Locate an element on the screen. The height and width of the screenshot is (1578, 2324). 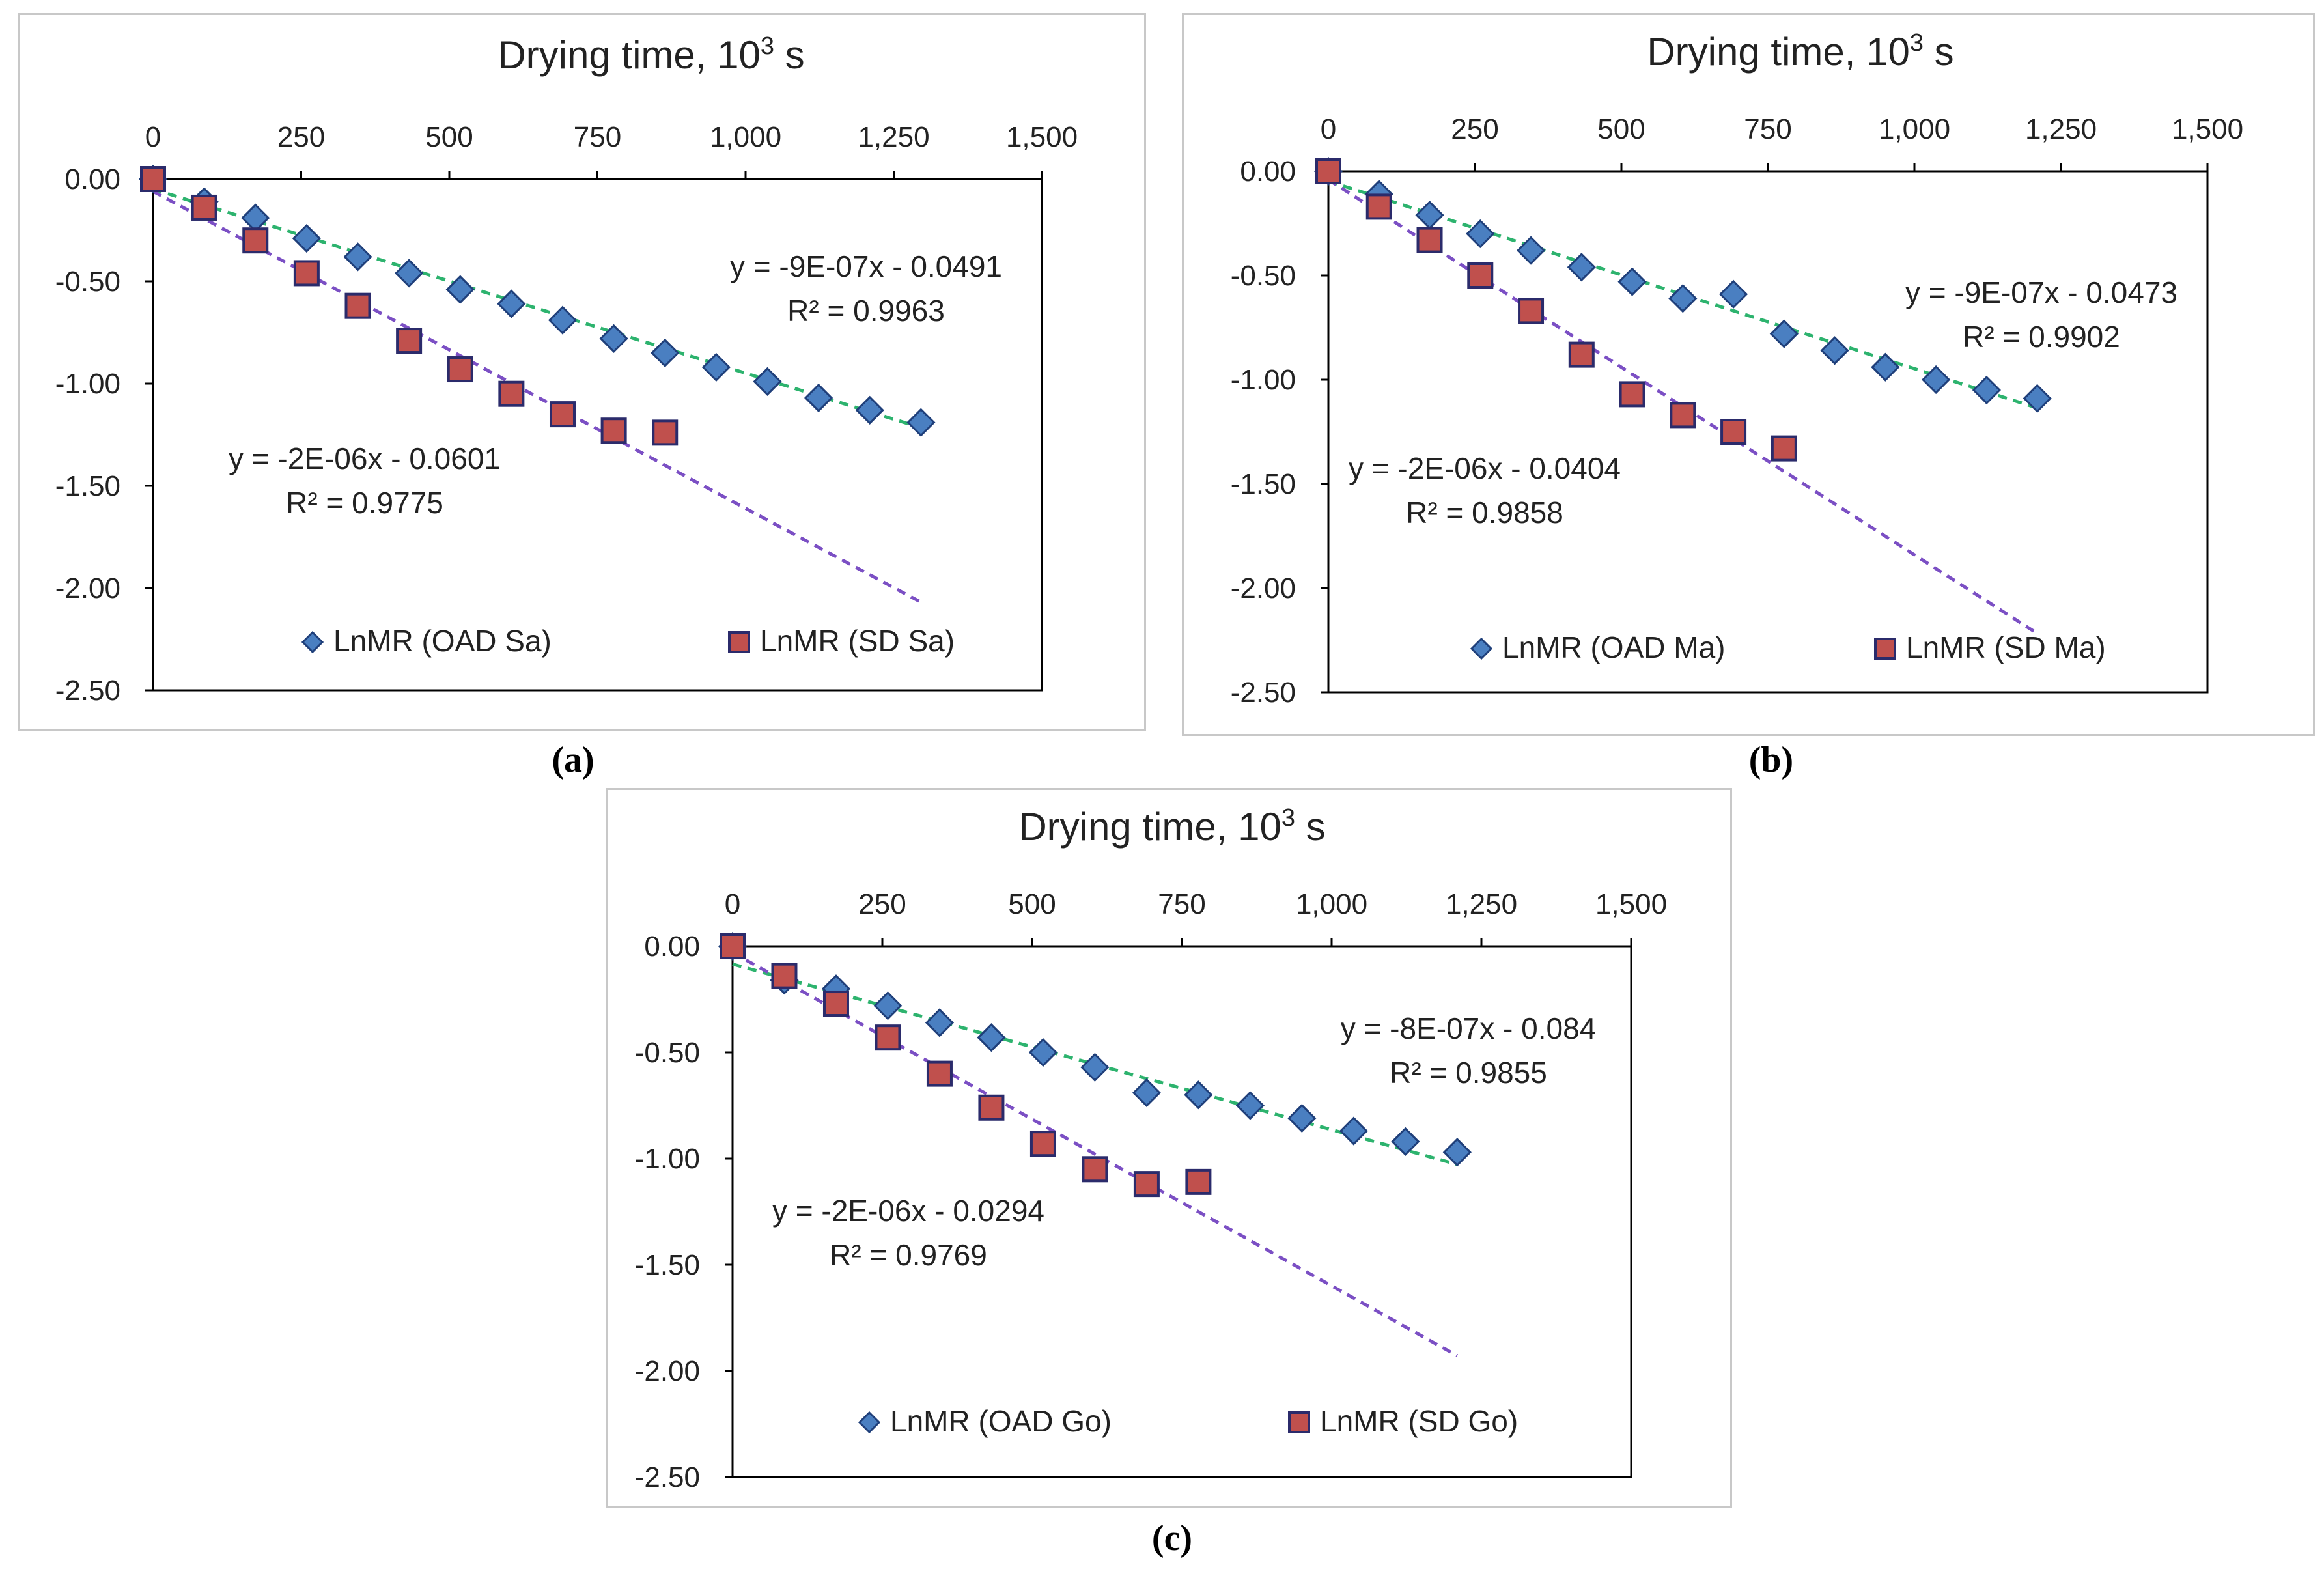
x-tick-label-b-2: 500 is located at coordinates (1621, 129).